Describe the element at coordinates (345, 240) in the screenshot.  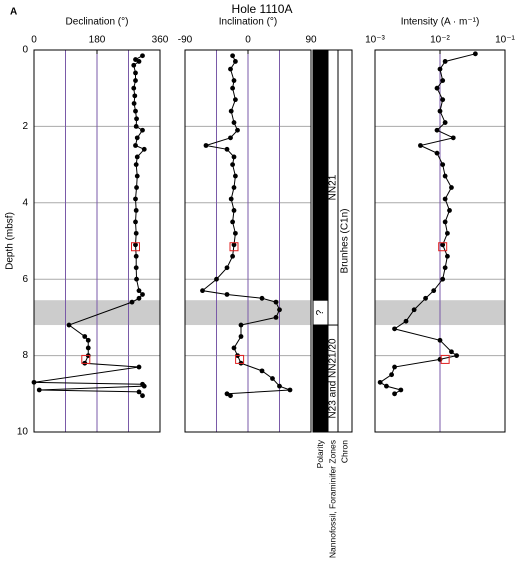
I see `chron-label: Brunhes (C1n)` at that location.